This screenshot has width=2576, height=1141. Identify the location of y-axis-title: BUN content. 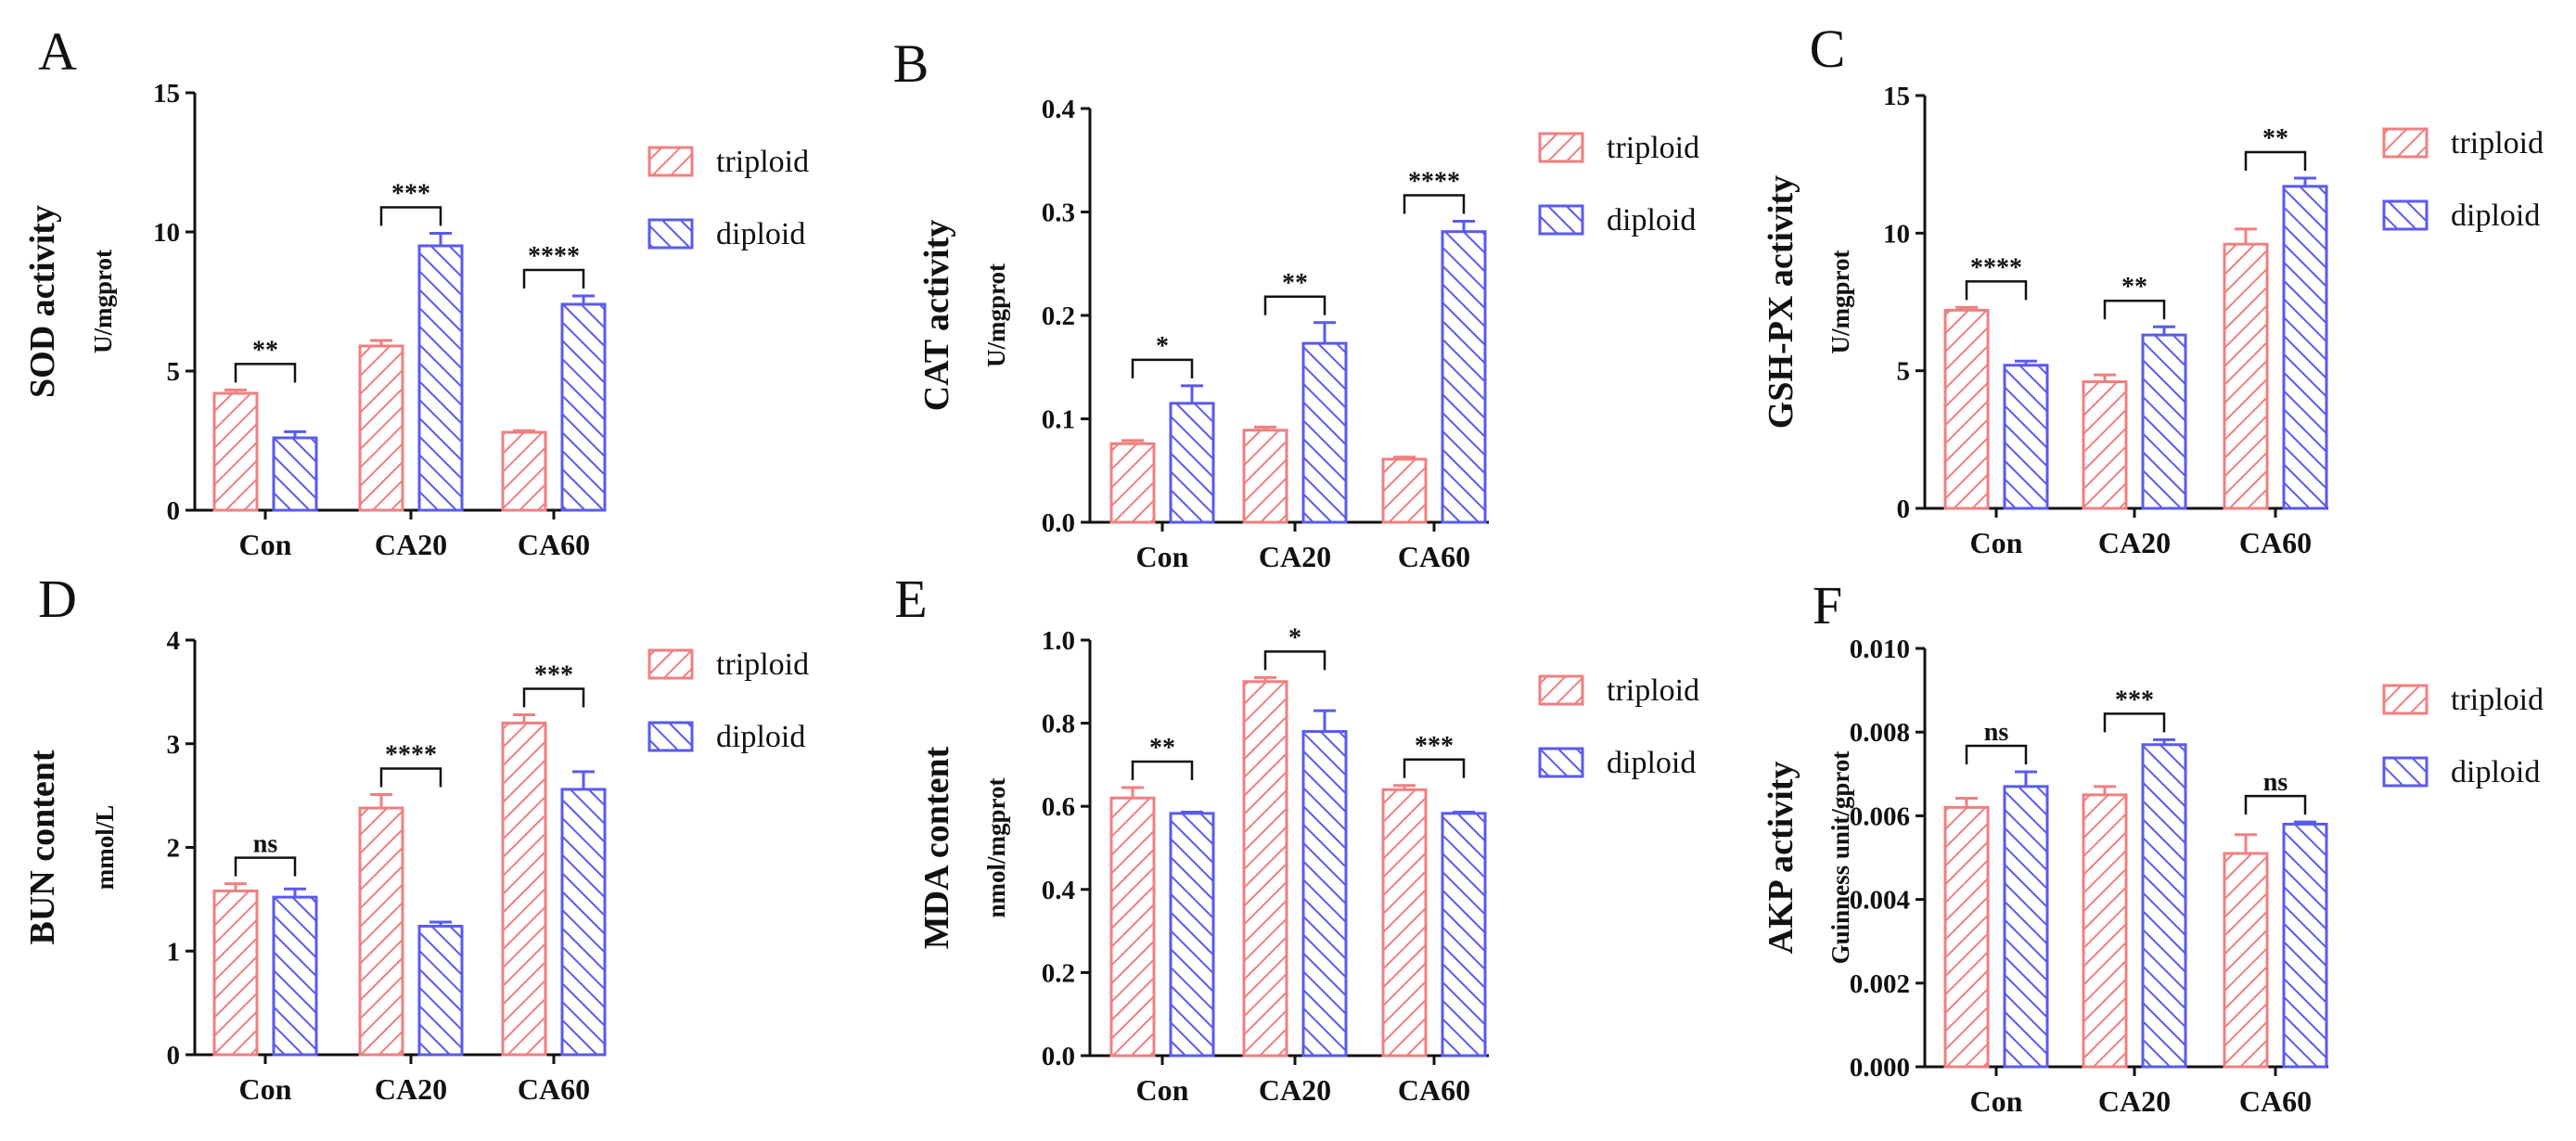
(42, 847).